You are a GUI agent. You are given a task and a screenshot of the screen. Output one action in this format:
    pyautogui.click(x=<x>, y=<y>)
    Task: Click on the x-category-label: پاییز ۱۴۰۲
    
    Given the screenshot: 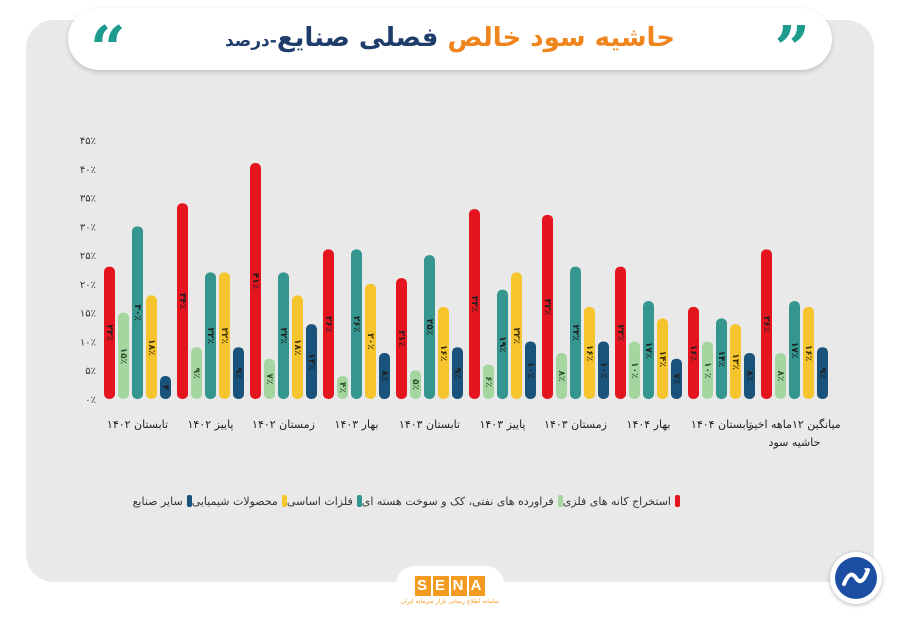 What is the action you would take?
    pyautogui.click(x=210, y=424)
    